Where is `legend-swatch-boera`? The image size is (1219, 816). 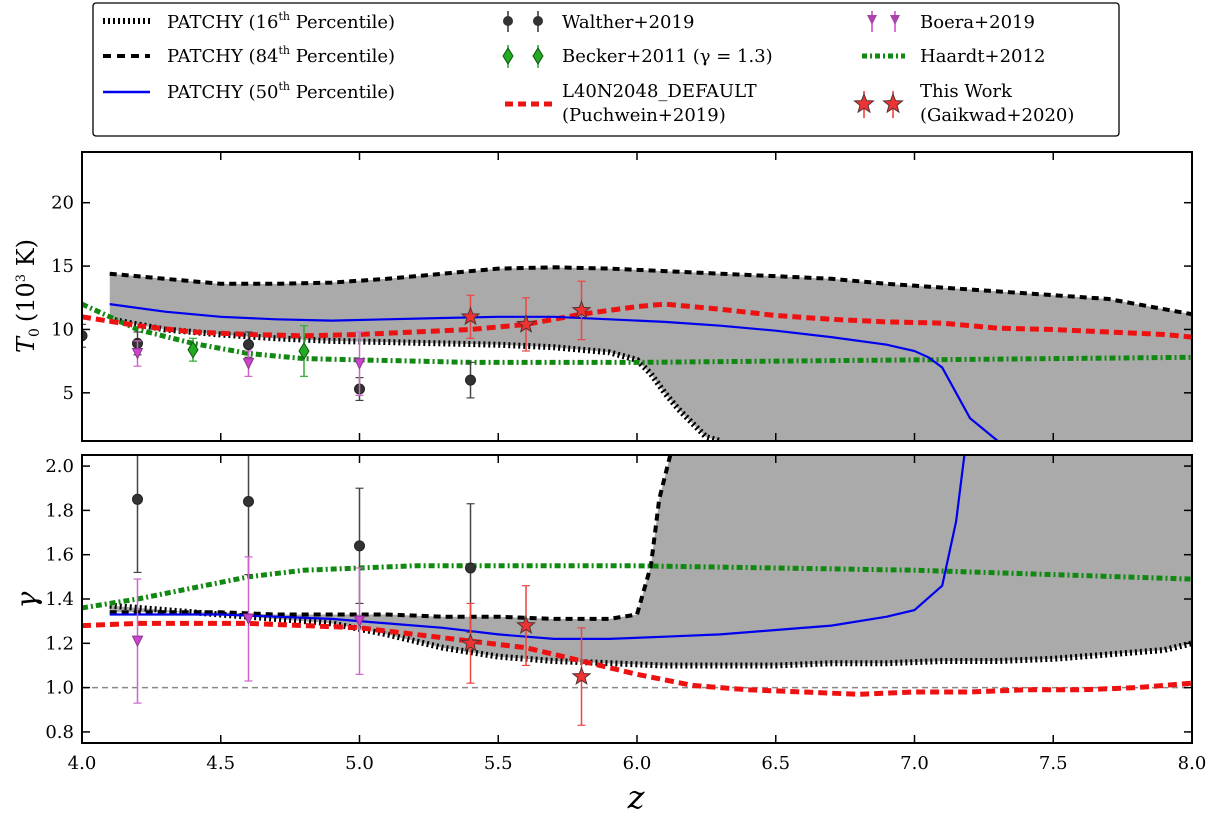 legend-swatch-boera is located at coordinates (883, 21).